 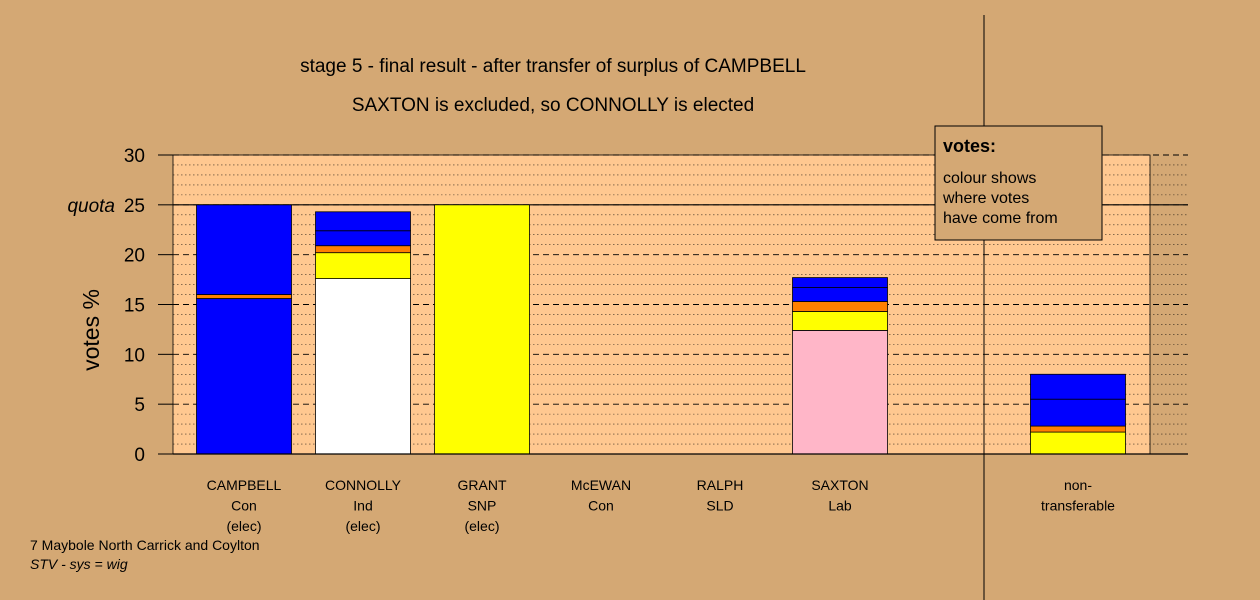 What do you see at coordinates (362, 506) in the screenshot?
I see `category-label: Ind` at bounding box center [362, 506].